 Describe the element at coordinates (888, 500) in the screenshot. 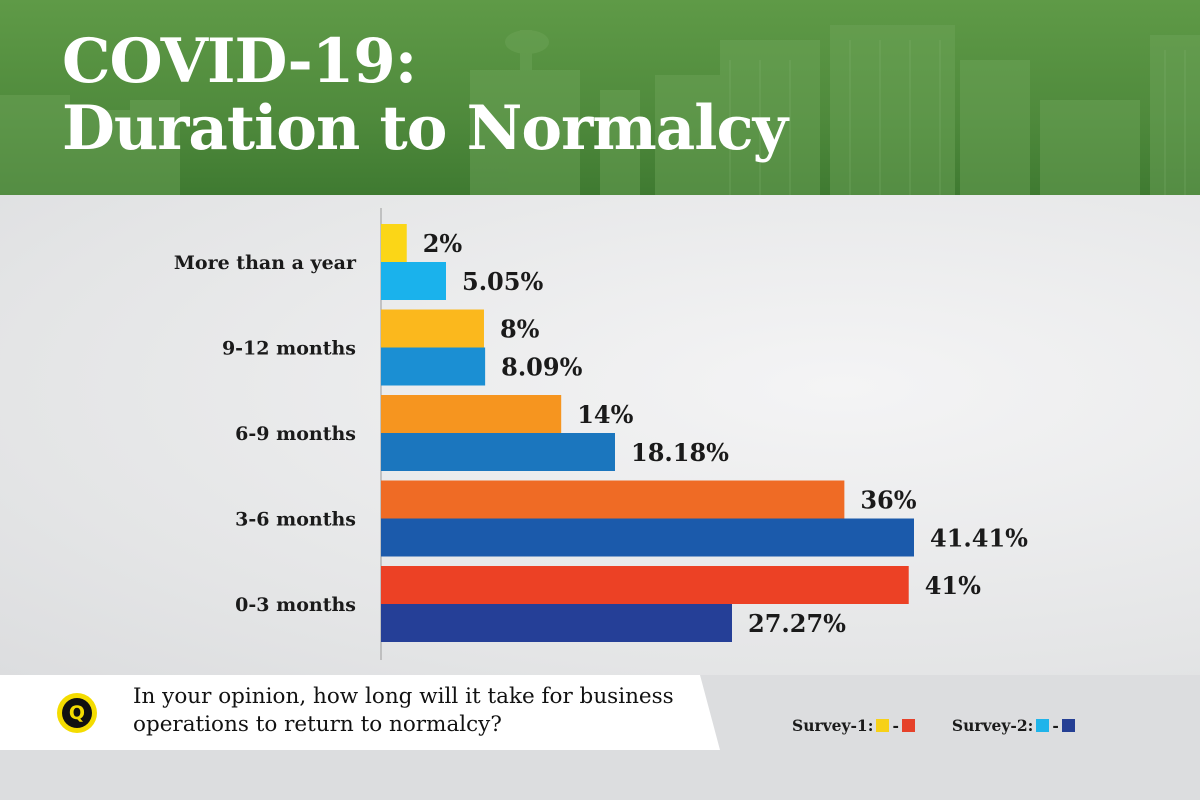

I see `value-label-survey-1-3-6-months: 36%` at that location.